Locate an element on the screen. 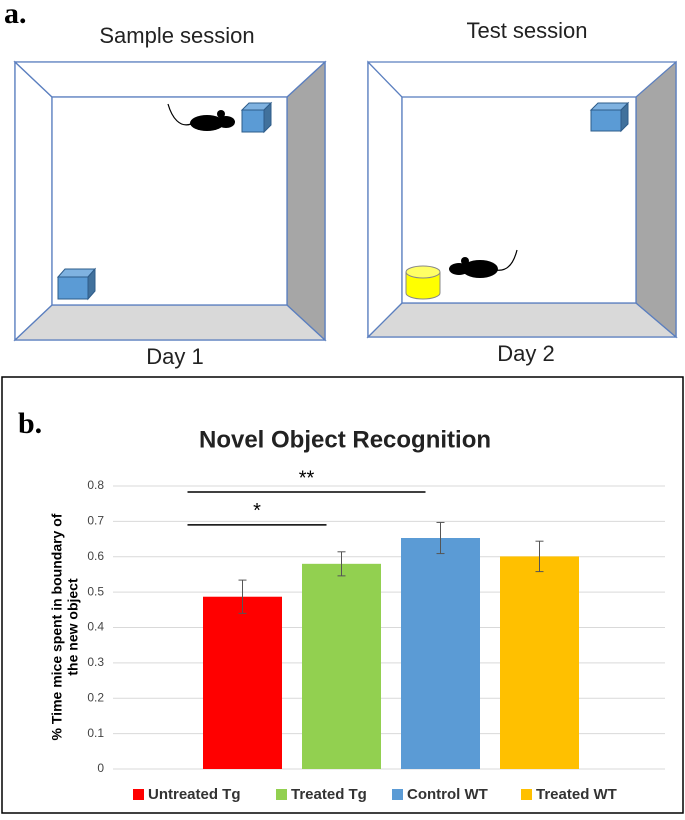 This screenshot has width=685, height=820. y-tick-label: 0.3 is located at coordinates (95, 662).